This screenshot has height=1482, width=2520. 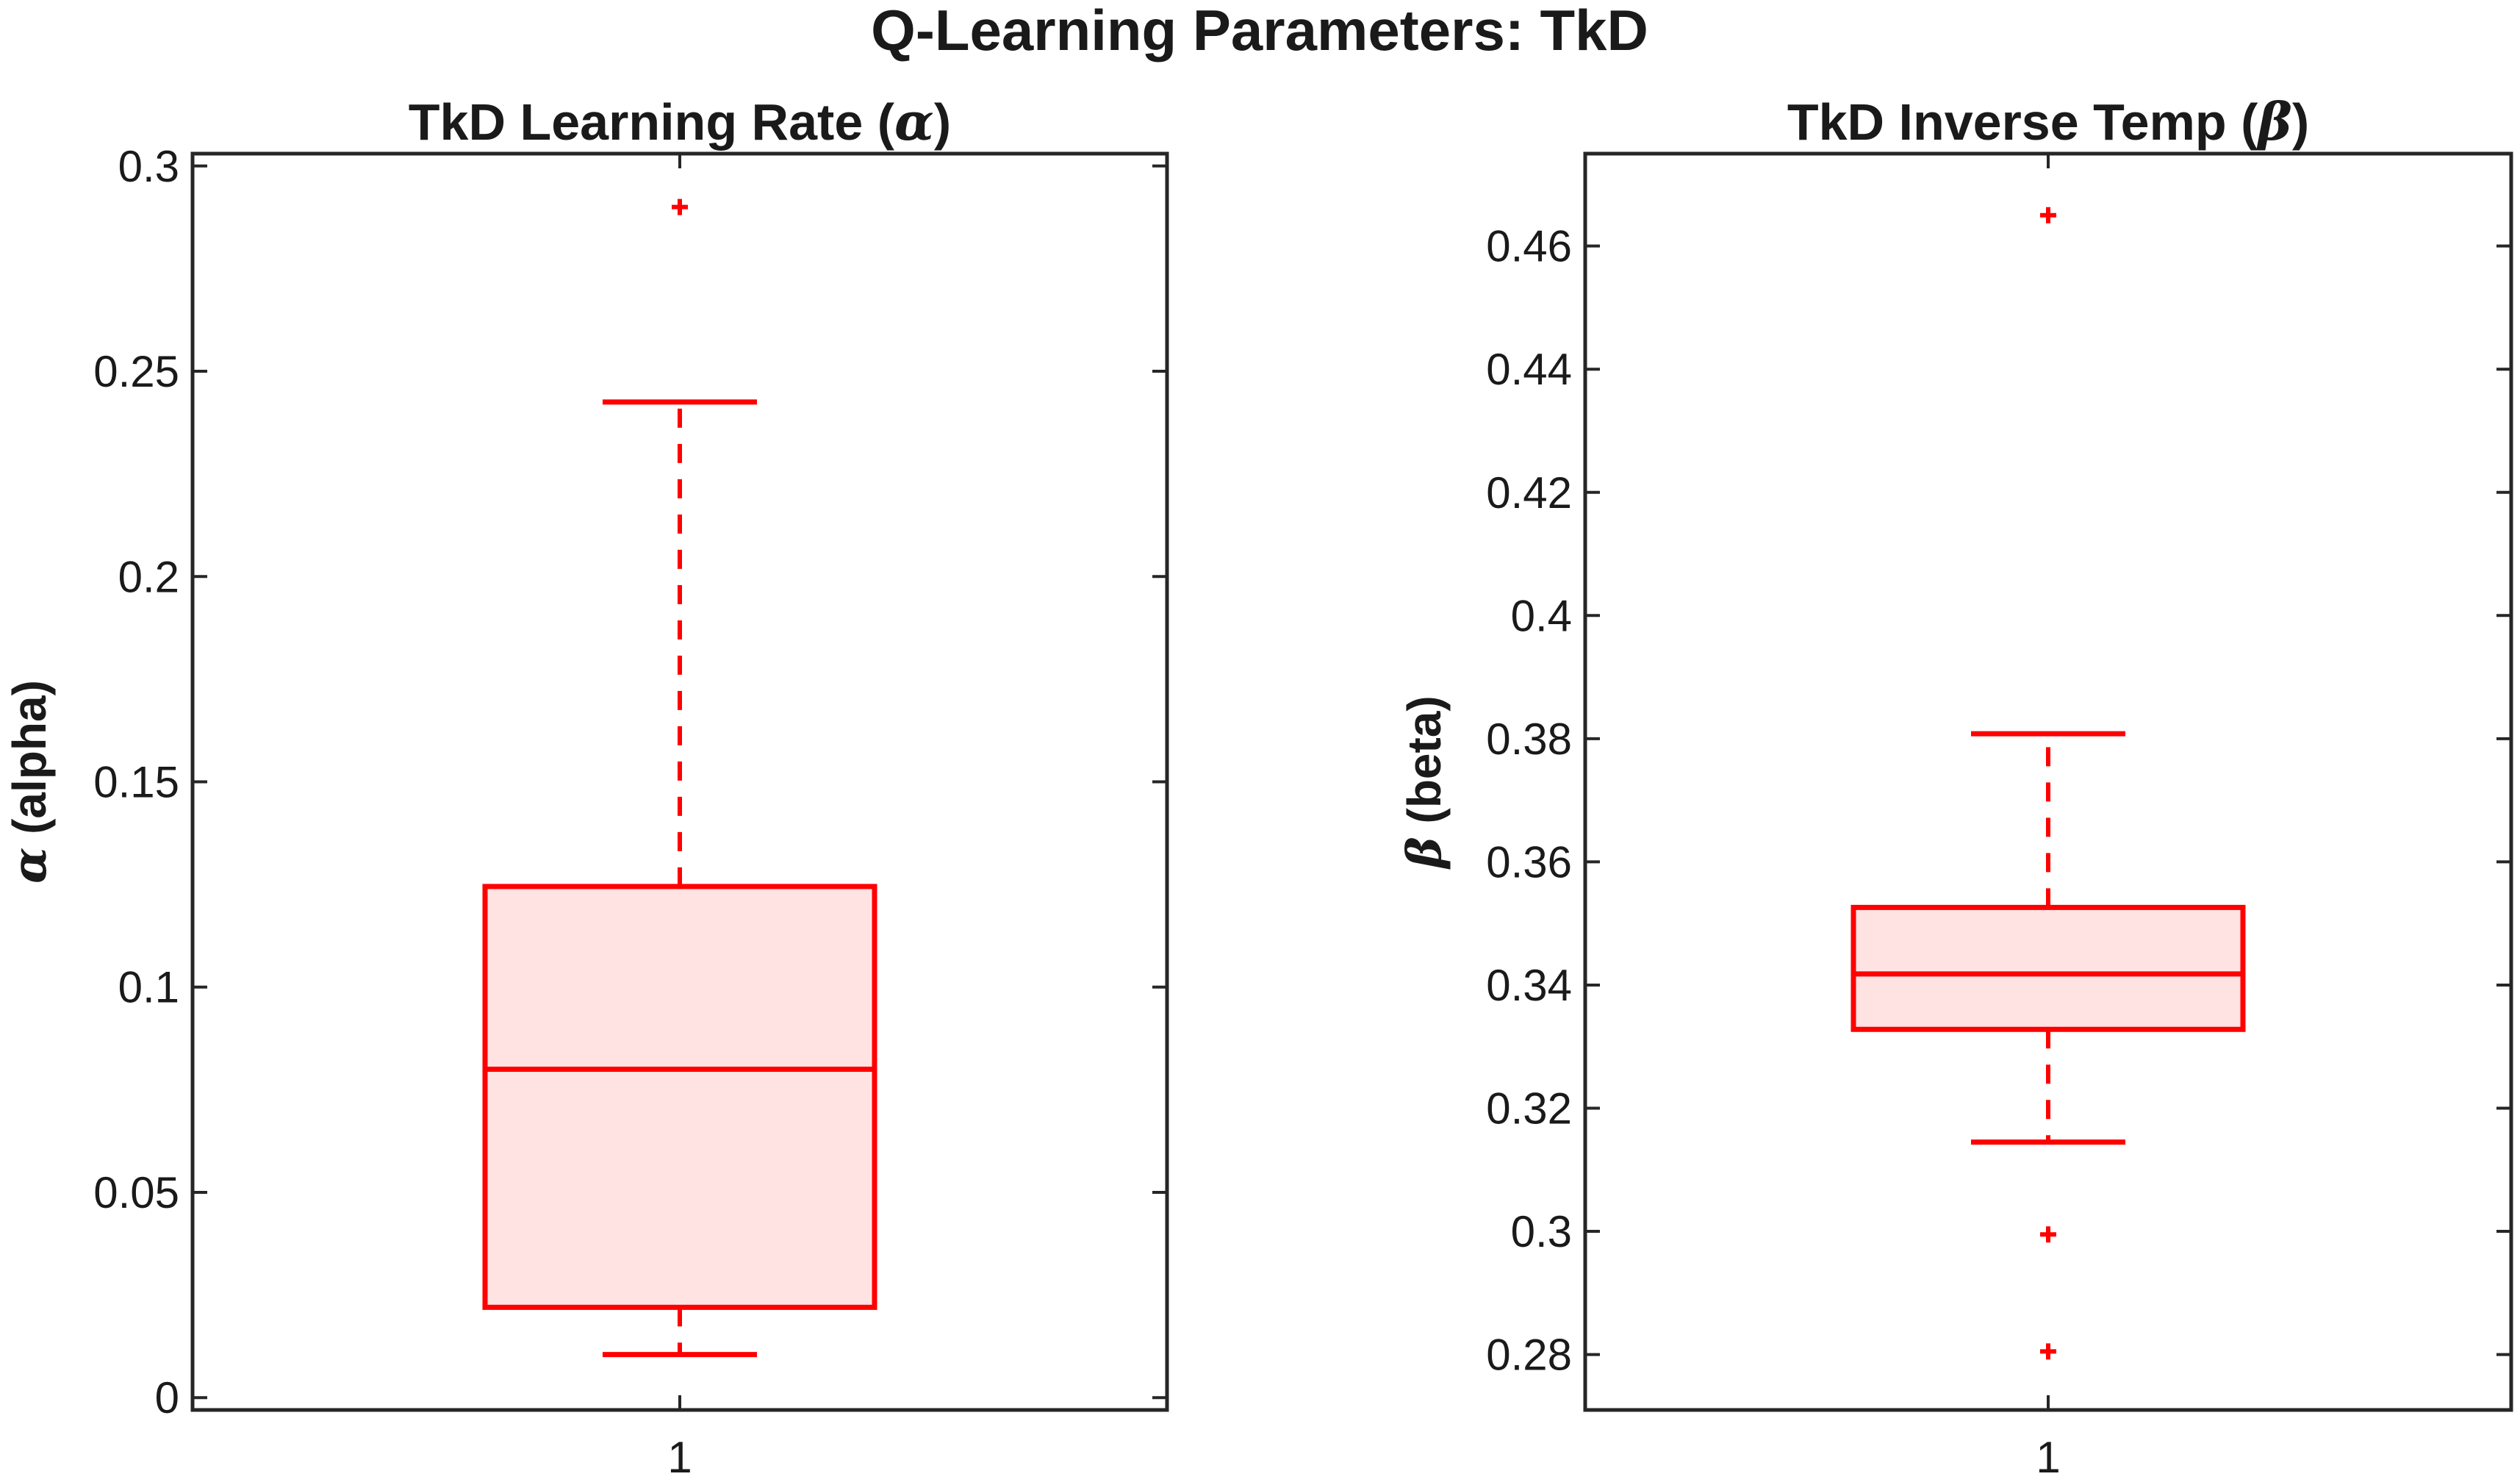 I want to click on beta-title-suffix: ), so click(x=2300, y=122).